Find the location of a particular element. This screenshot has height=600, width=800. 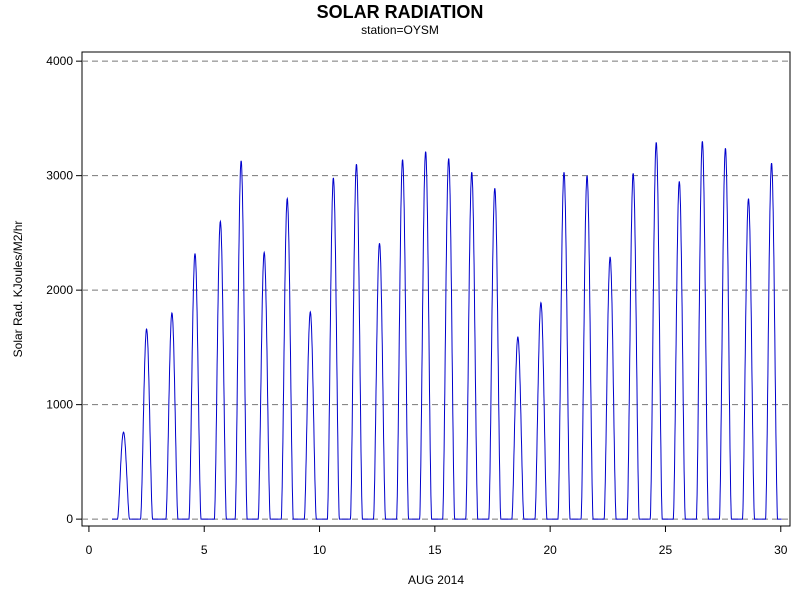

x-tick-label: 20 is located at coordinates (550, 550).